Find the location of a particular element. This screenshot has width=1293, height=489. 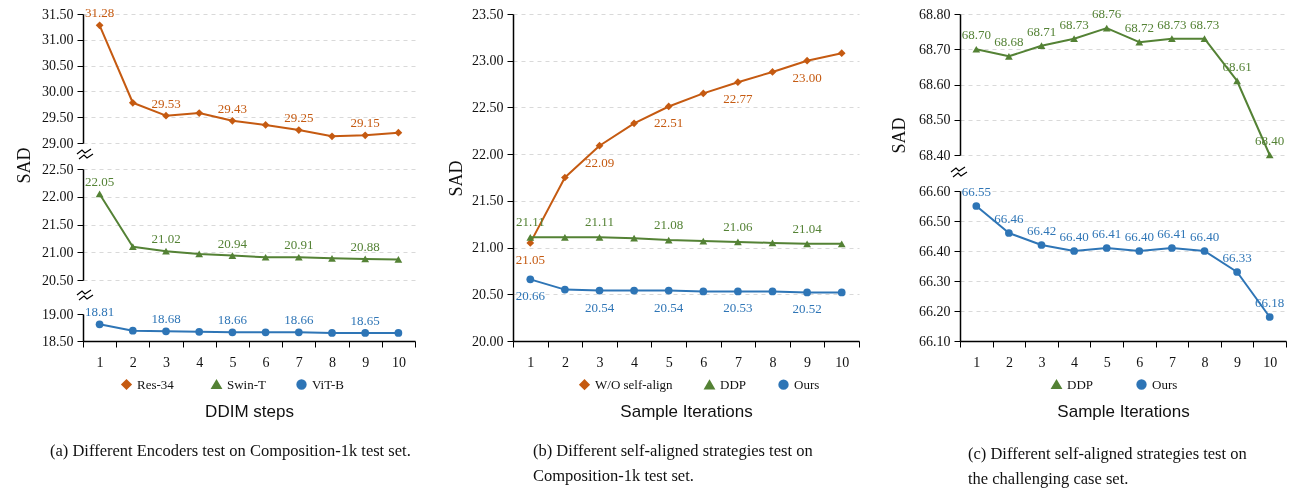

data-label: 21.05 is located at coordinates (530, 259).